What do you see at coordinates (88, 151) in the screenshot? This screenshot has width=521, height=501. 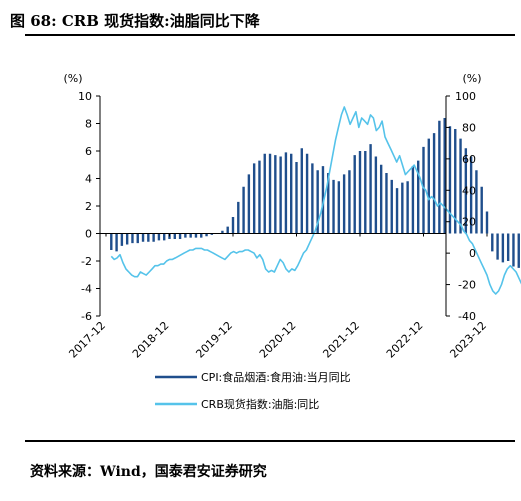 I see `left-tick-label: 6` at bounding box center [88, 151].